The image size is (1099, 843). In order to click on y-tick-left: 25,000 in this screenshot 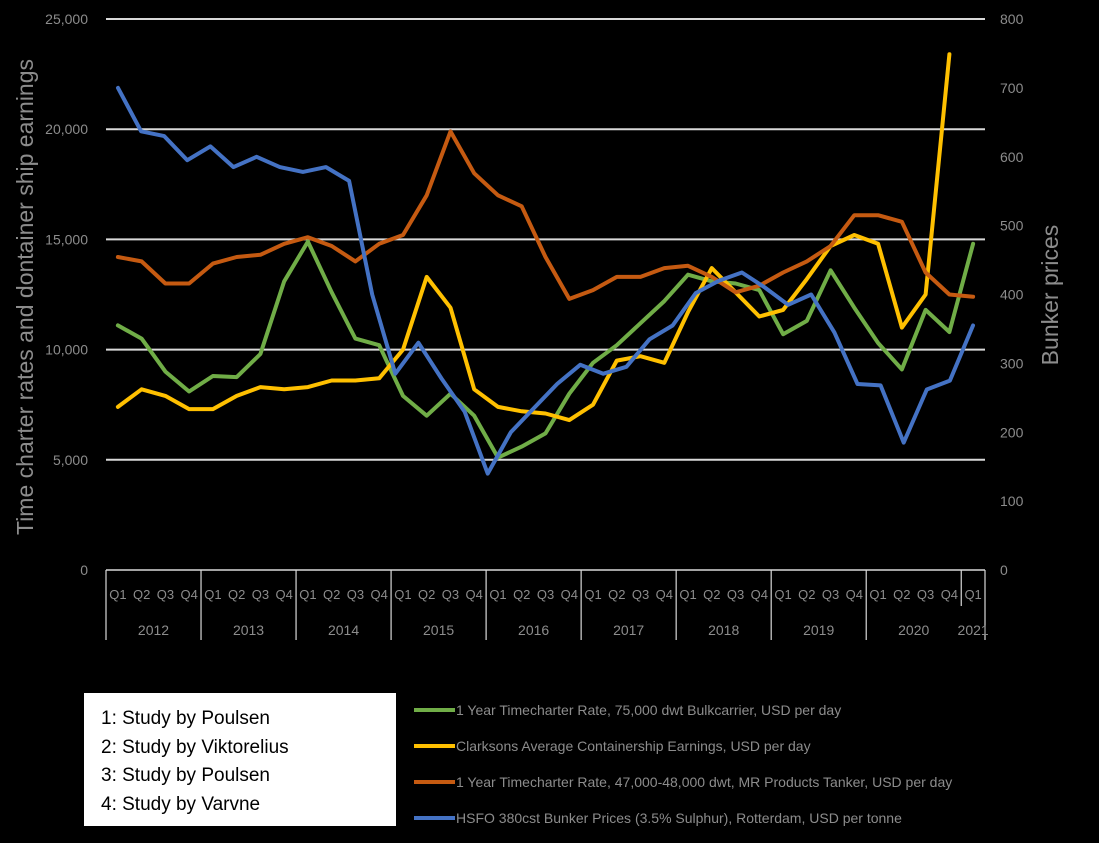, I will do `click(66, 19)`.